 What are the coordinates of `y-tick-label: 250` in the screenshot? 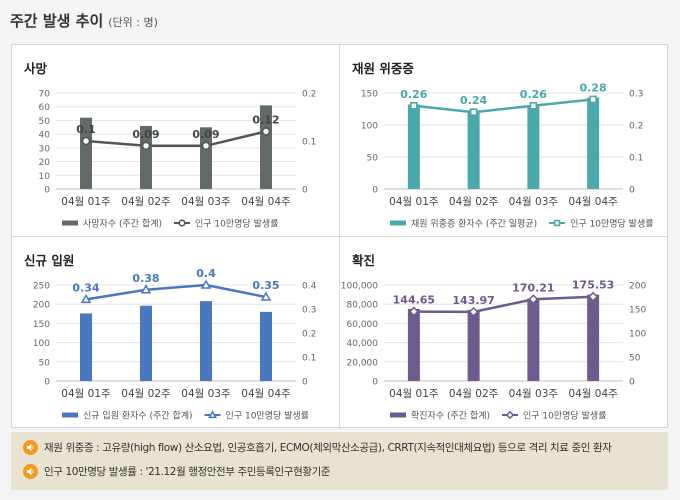 It's located at (41, 287).